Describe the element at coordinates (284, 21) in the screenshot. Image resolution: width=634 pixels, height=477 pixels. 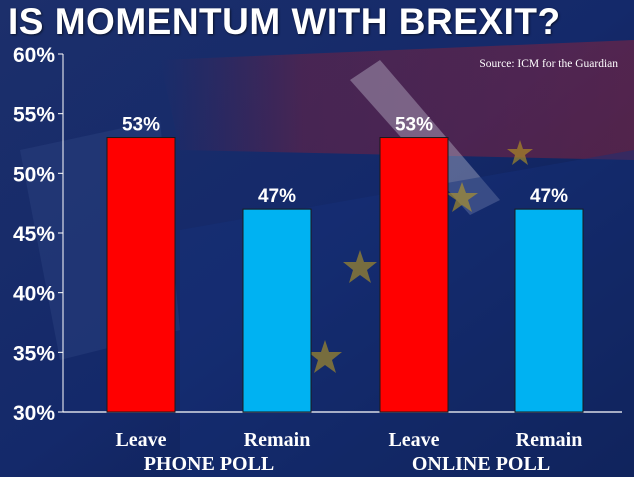
I see `chart-title: IS MOMENTUM WITH BREXIT?` at that location.